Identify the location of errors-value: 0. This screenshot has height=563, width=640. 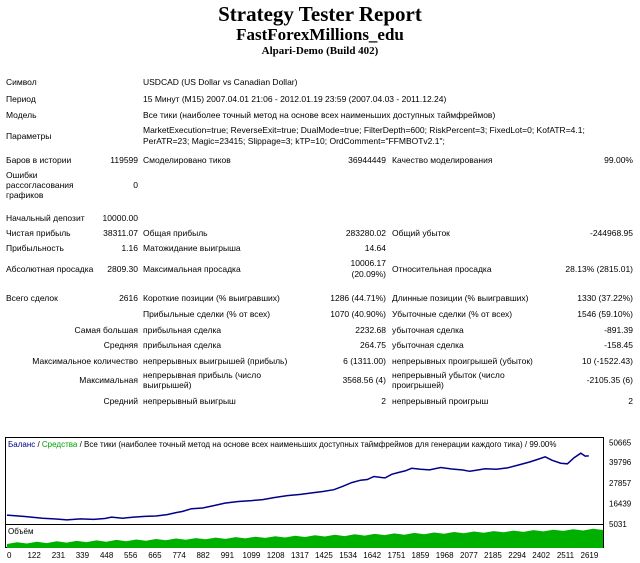
(135, 185).